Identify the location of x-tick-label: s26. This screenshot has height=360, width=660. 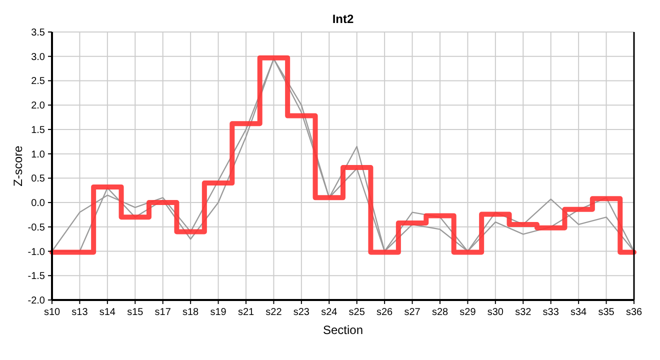
(385, 312).